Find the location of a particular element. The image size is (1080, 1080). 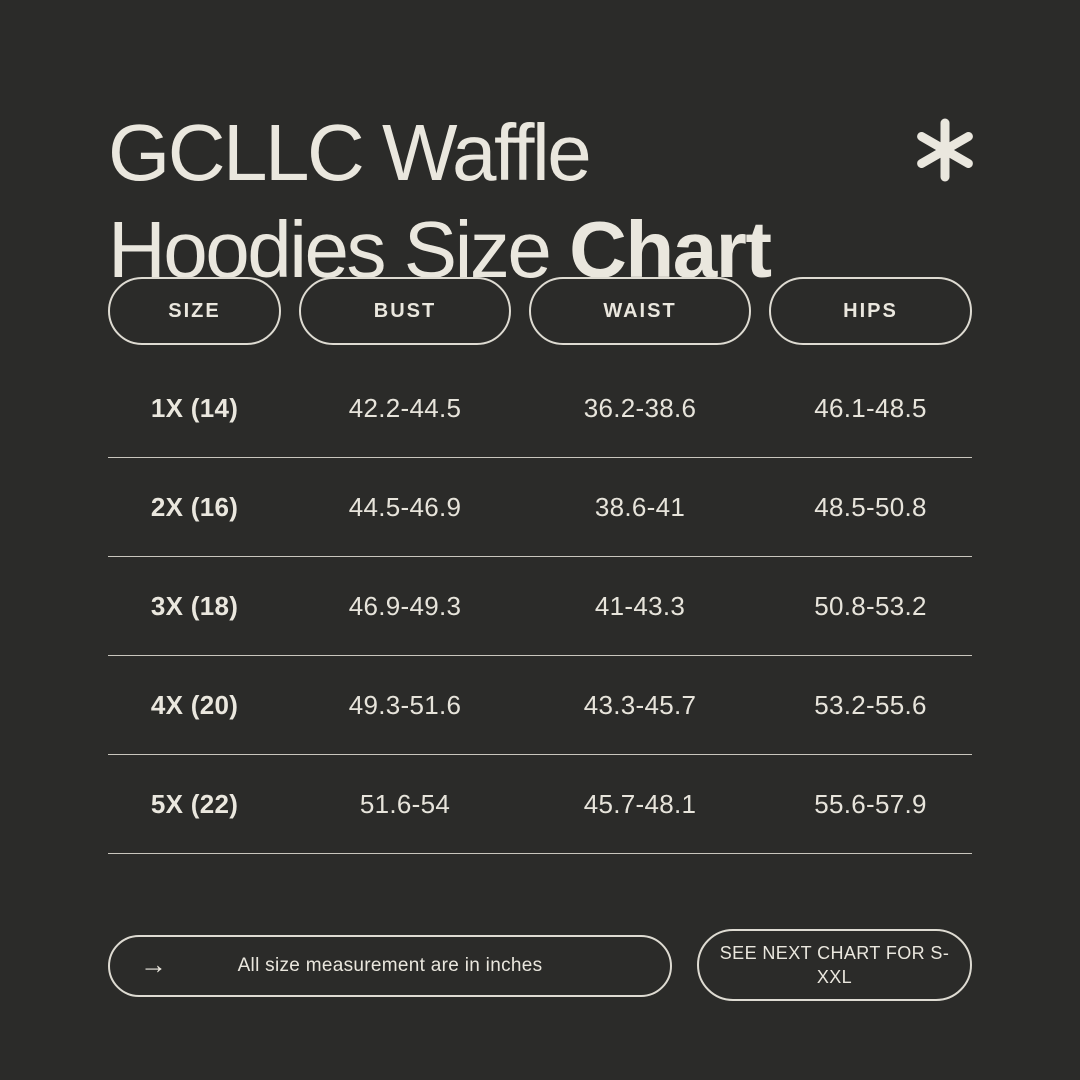

page-title: GCLLC Waffle Hoodies Size Chart is located at coordinates (440, 201).